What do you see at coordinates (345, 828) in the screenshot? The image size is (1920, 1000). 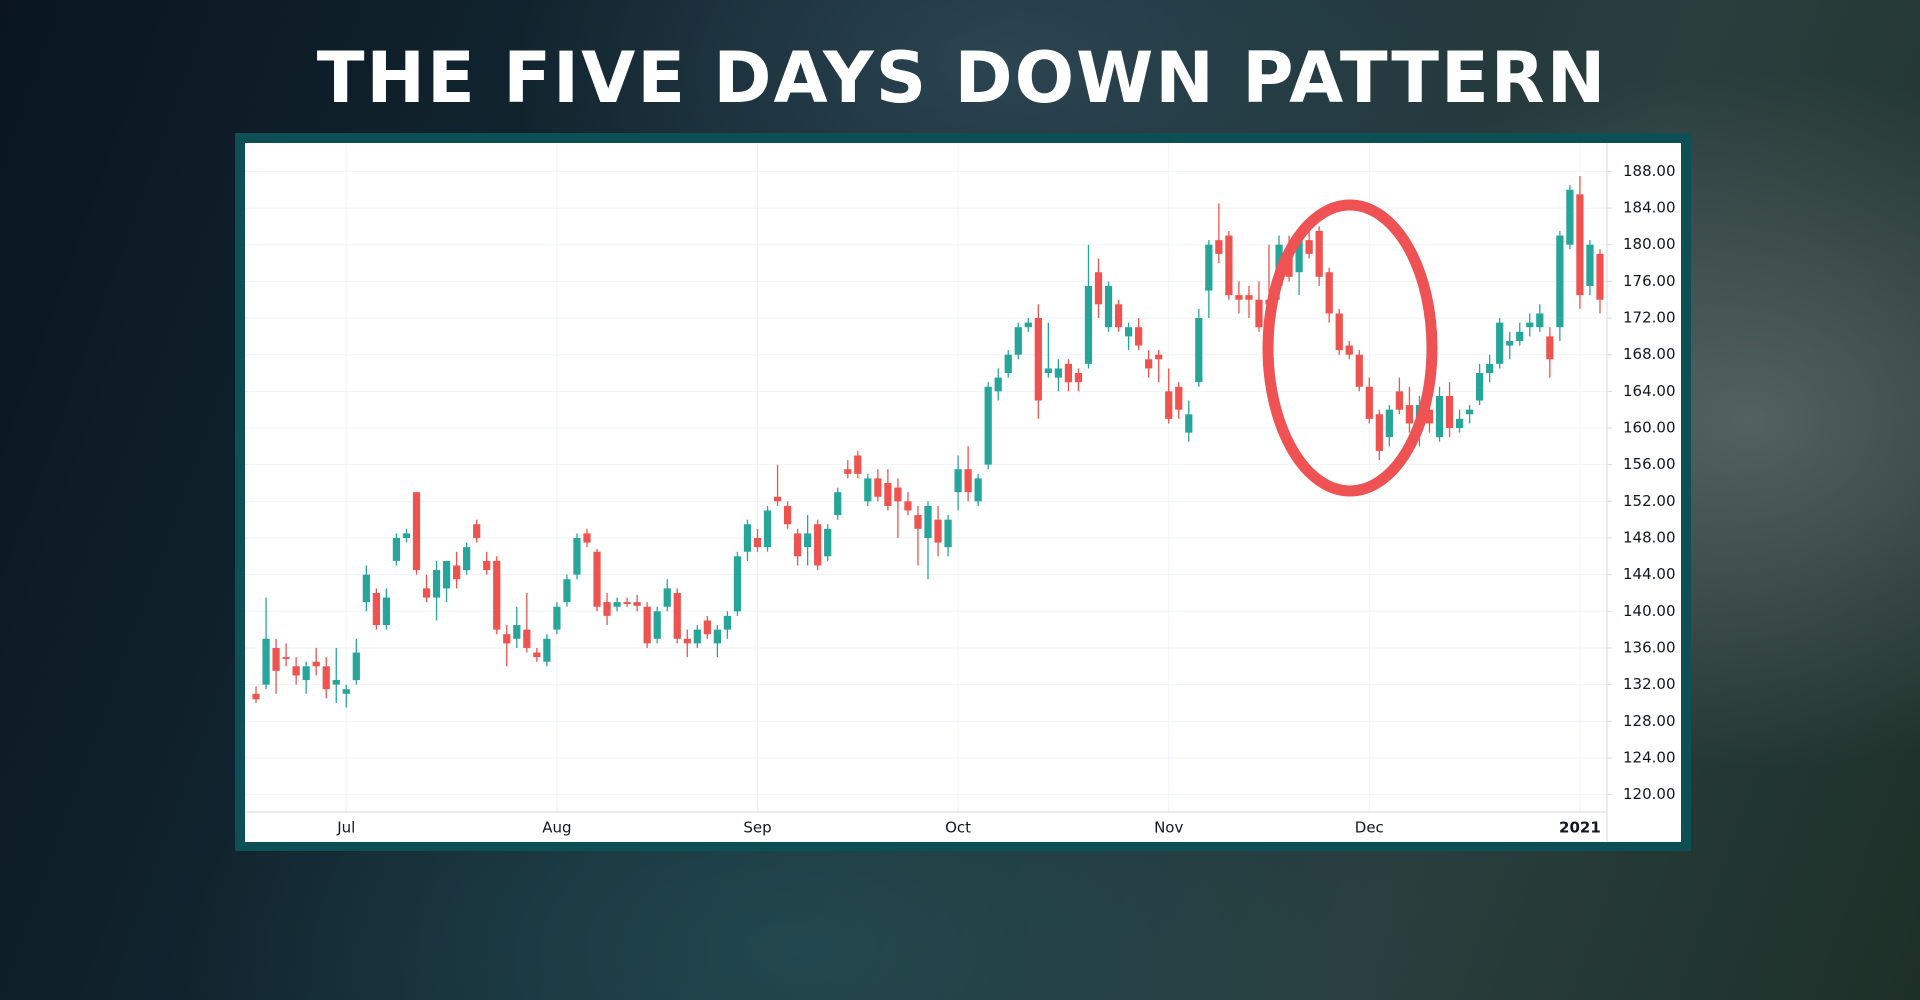 I see `x-tick-label: Jul` at bounding box center [345, 828].